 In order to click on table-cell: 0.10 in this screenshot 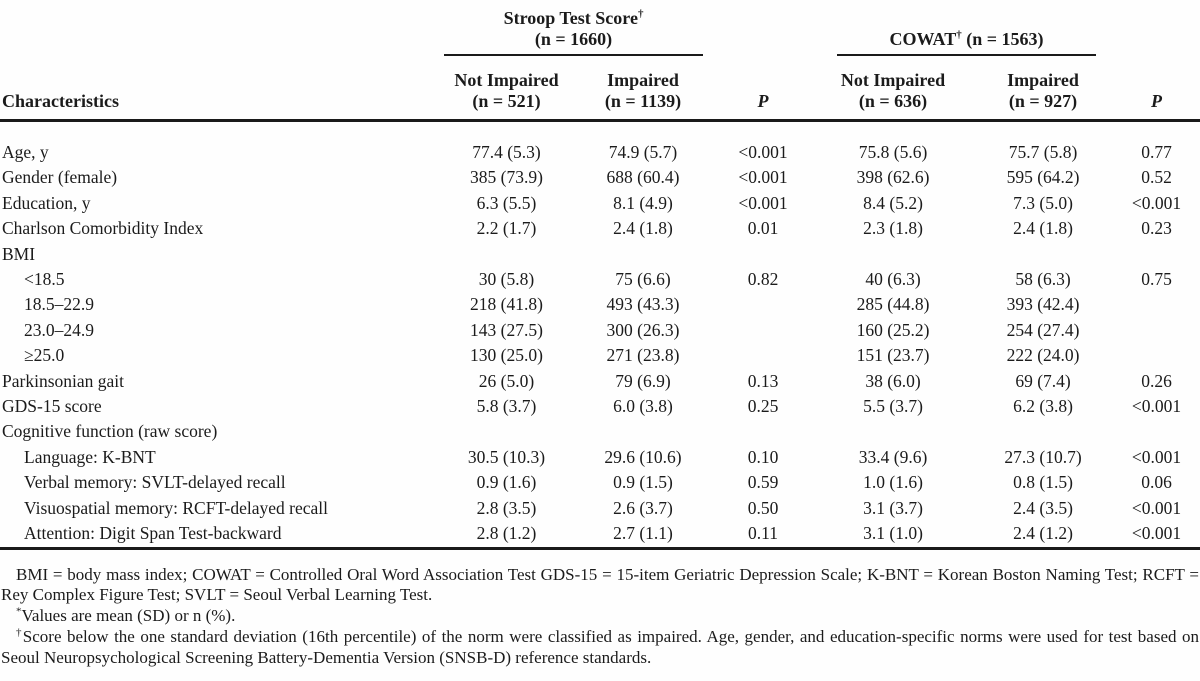, I will do `click(763, 456)`.